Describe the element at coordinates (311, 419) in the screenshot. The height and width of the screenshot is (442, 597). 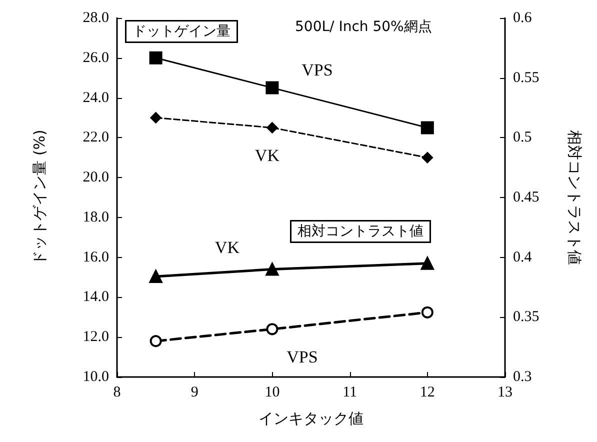
I see `x-axis-title: インキタック値` at that location.